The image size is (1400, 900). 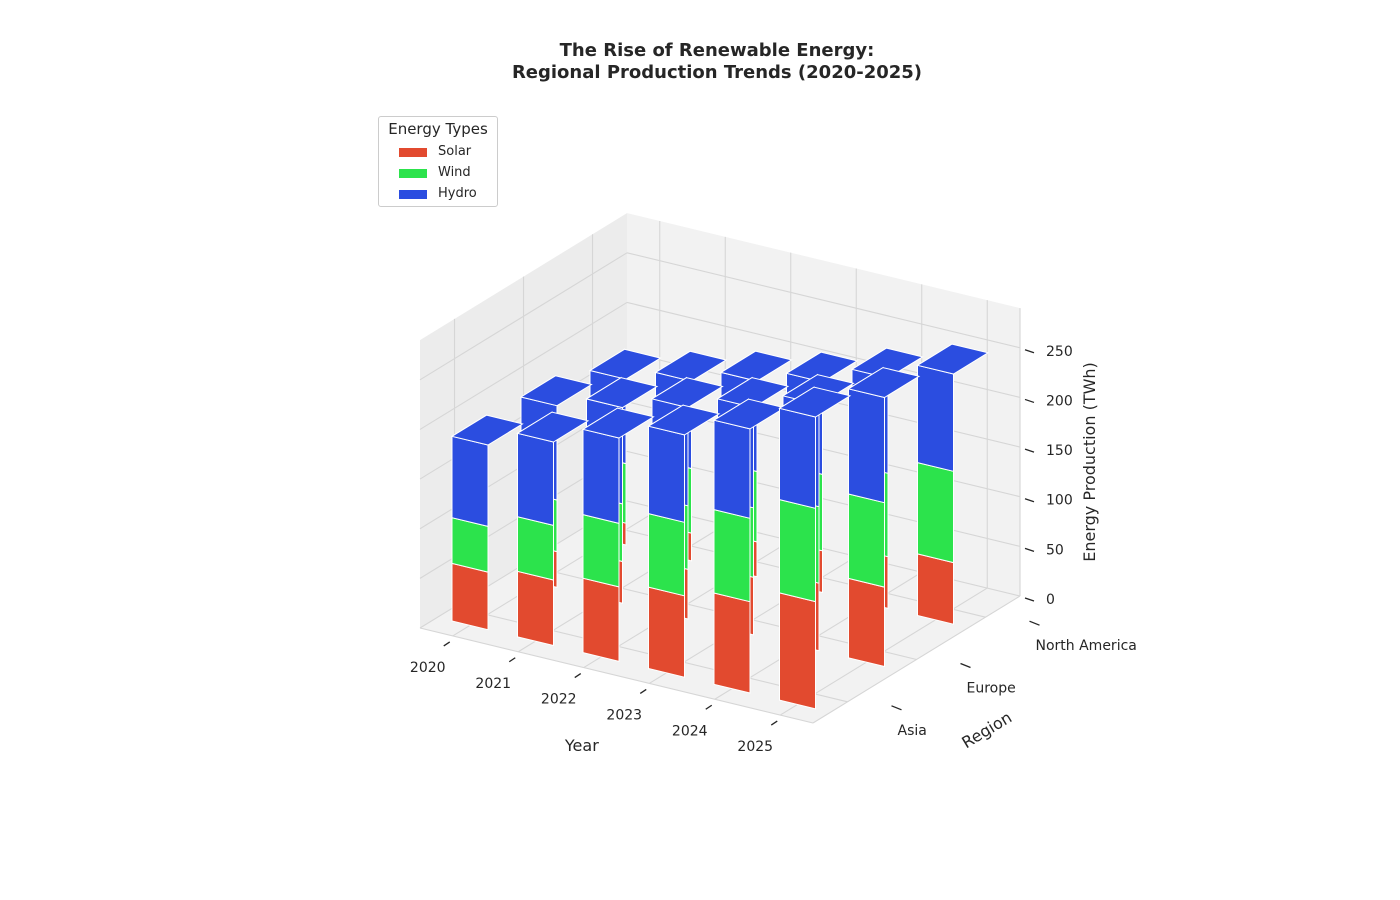 I want to click on bar-stack-2022-asia, so click(x=618, y=535).